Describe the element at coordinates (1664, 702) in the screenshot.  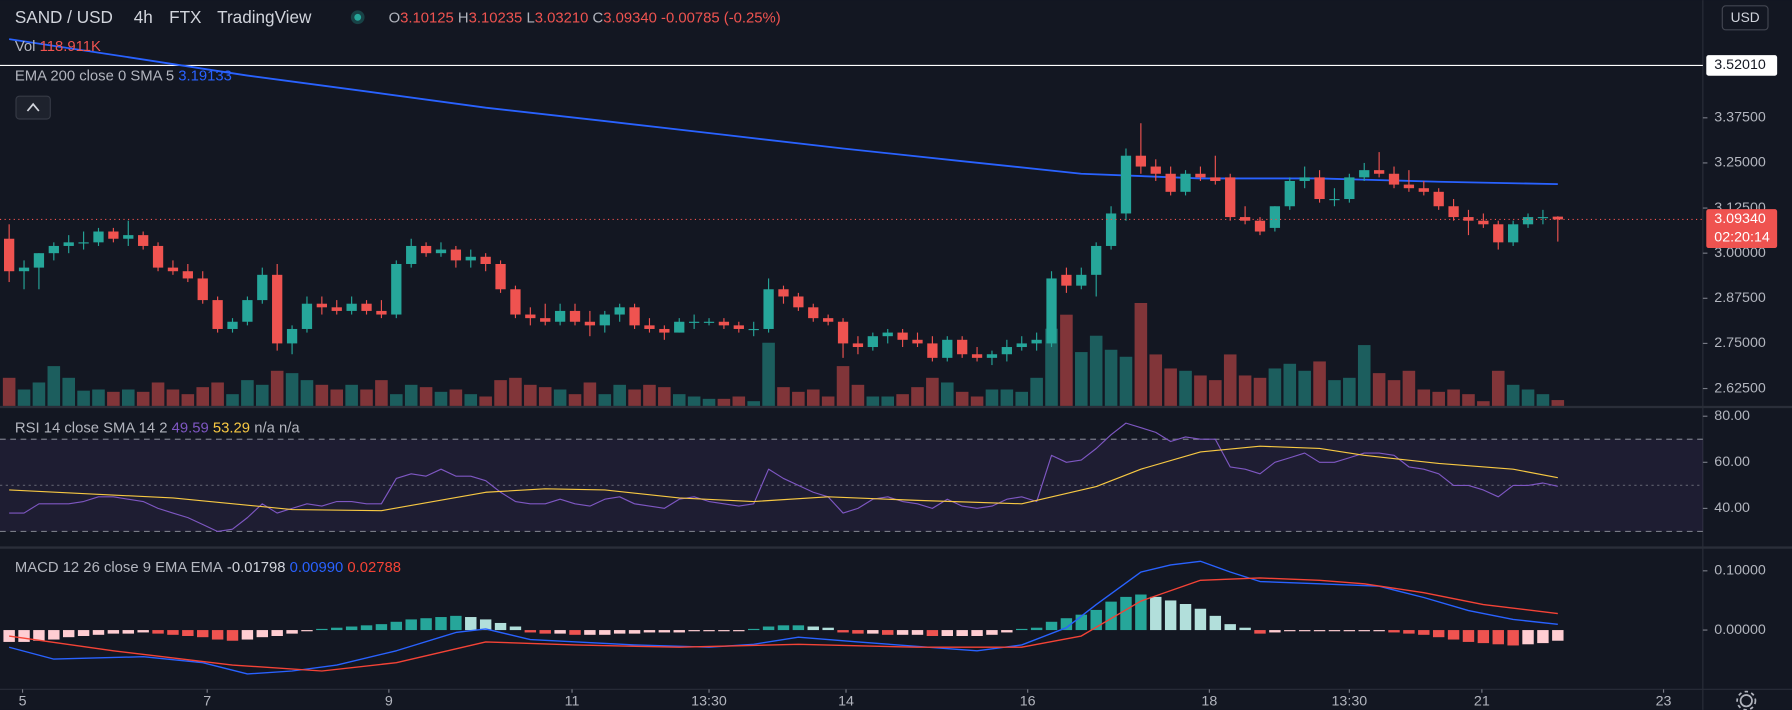
I see `x-tick-label: 23` at that location.